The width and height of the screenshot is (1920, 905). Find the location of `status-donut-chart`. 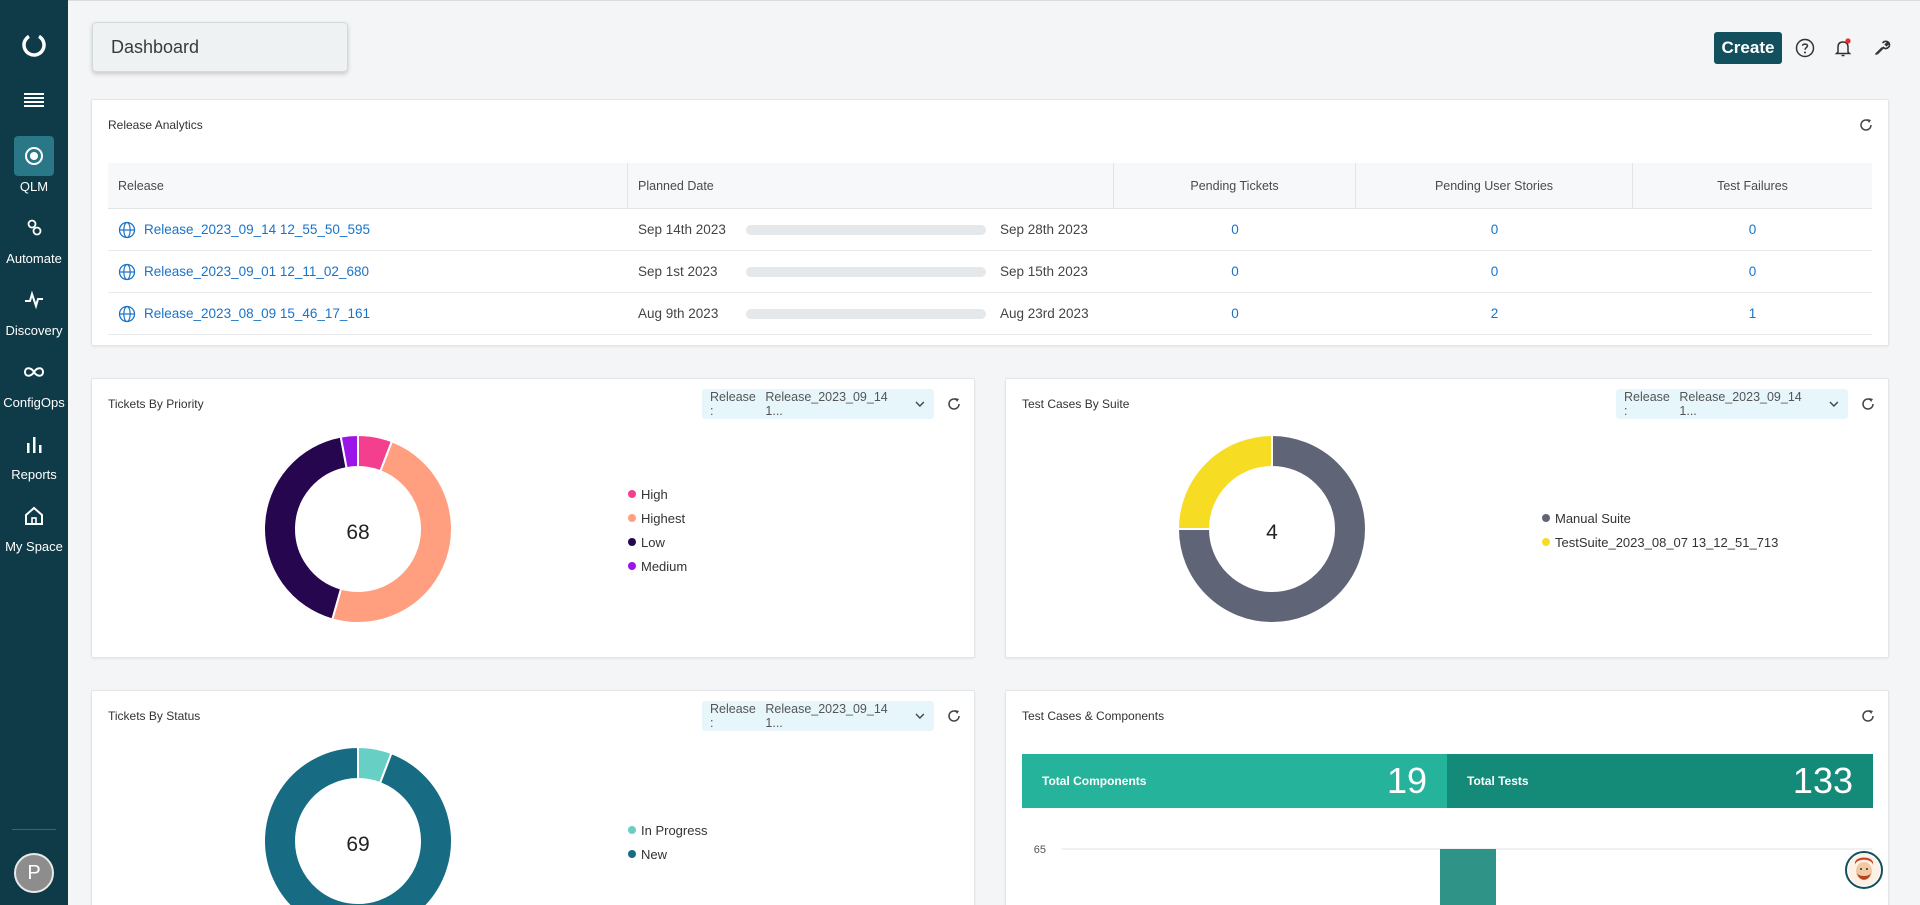

status-donut-chart is located at coordinates (358, 825).